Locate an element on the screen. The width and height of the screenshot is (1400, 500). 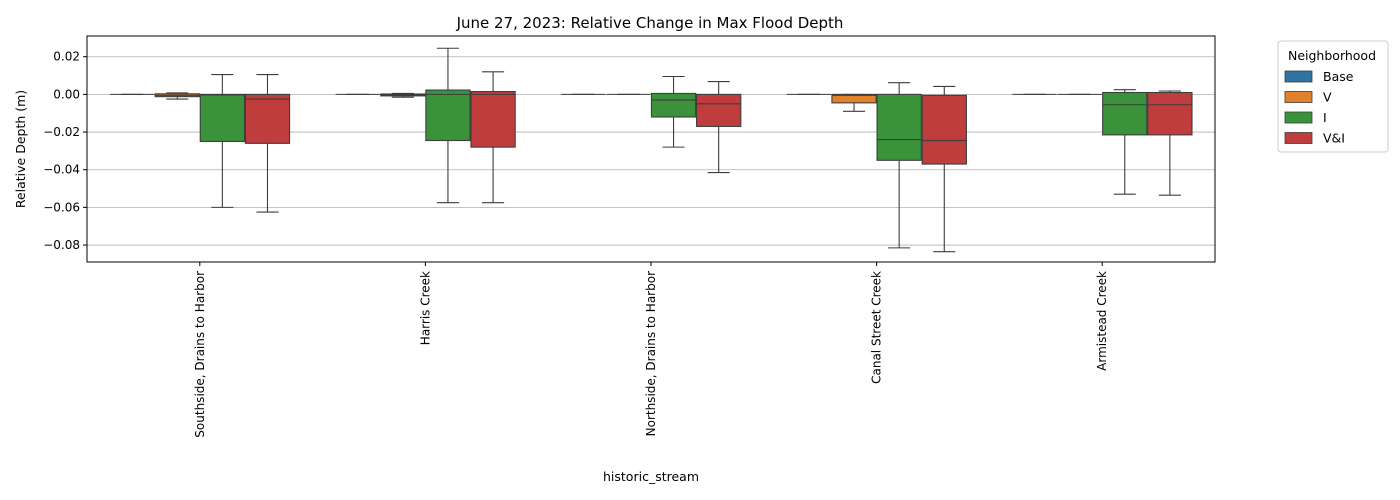
box-V&I-0 is located at coordinates (267, 143).